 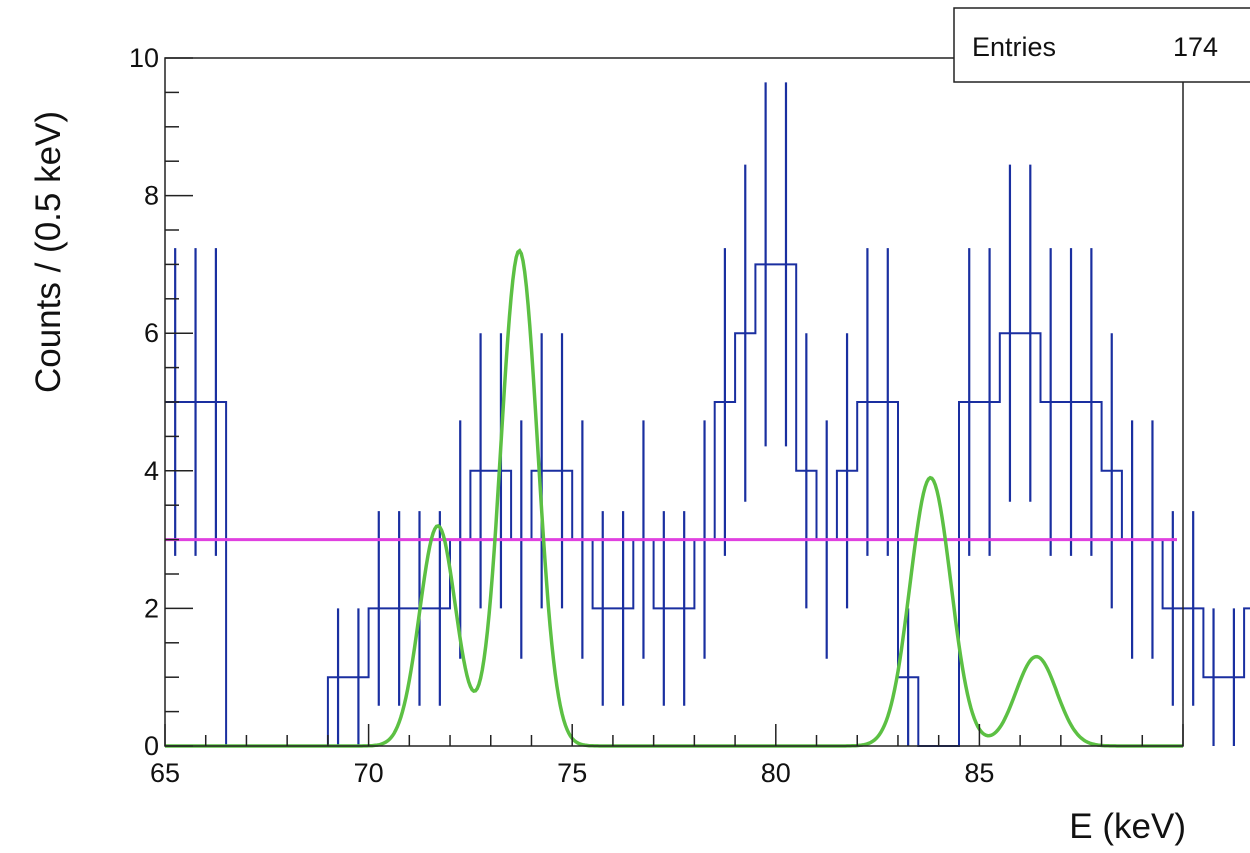 What do you see at coordinates (151, 471) in the screenshot?
I see `y-tick-label: 4` at bounding box center [151, 471].